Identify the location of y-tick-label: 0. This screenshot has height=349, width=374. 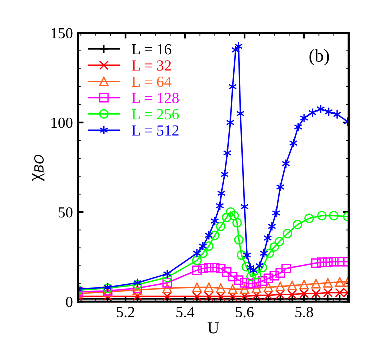
(69, 302).